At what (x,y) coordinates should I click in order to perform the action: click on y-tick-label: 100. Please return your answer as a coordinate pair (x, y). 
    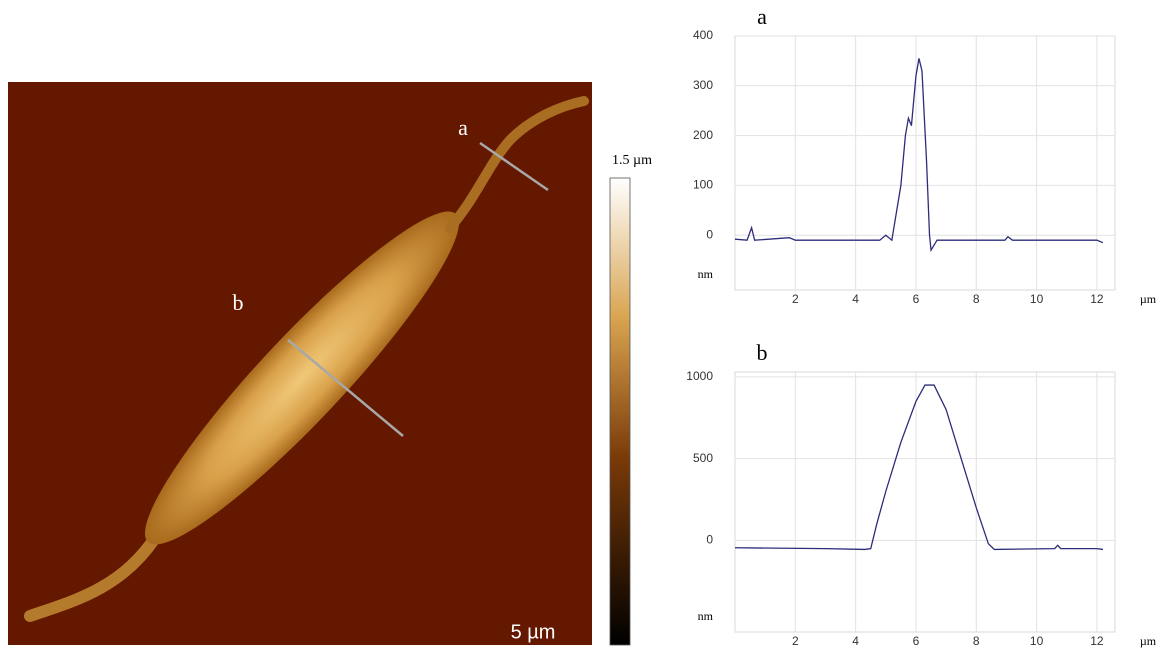
    Looking at the image, I should click on (703, 185).